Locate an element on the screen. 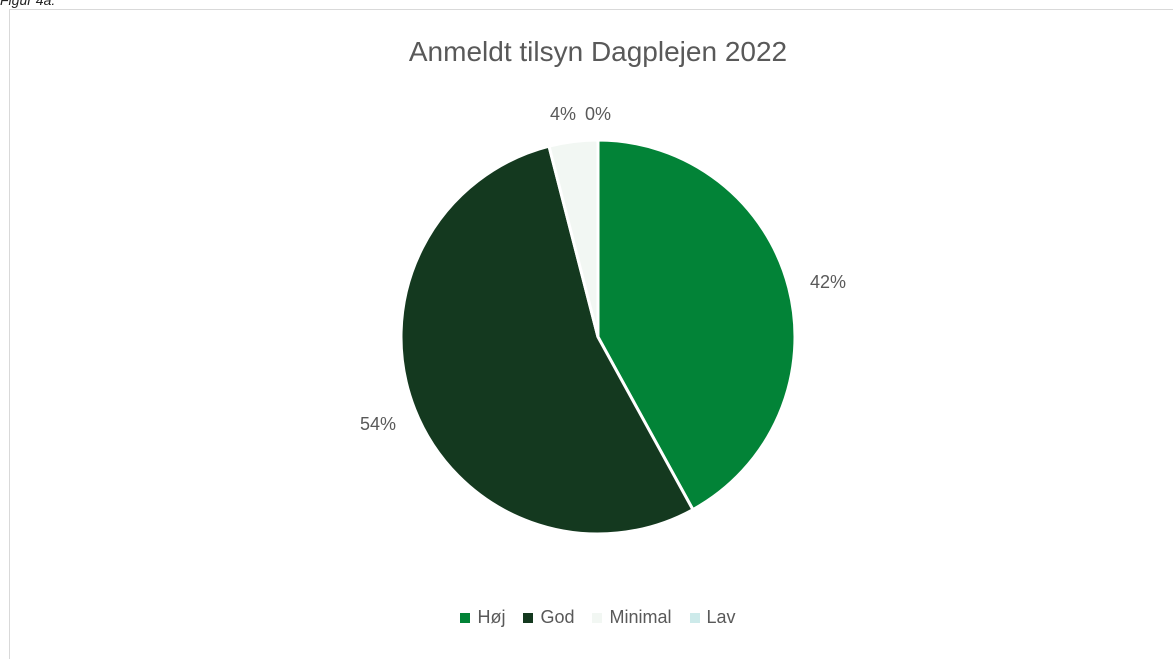  pie-slice-hoj is located at coordinates (696, 325).